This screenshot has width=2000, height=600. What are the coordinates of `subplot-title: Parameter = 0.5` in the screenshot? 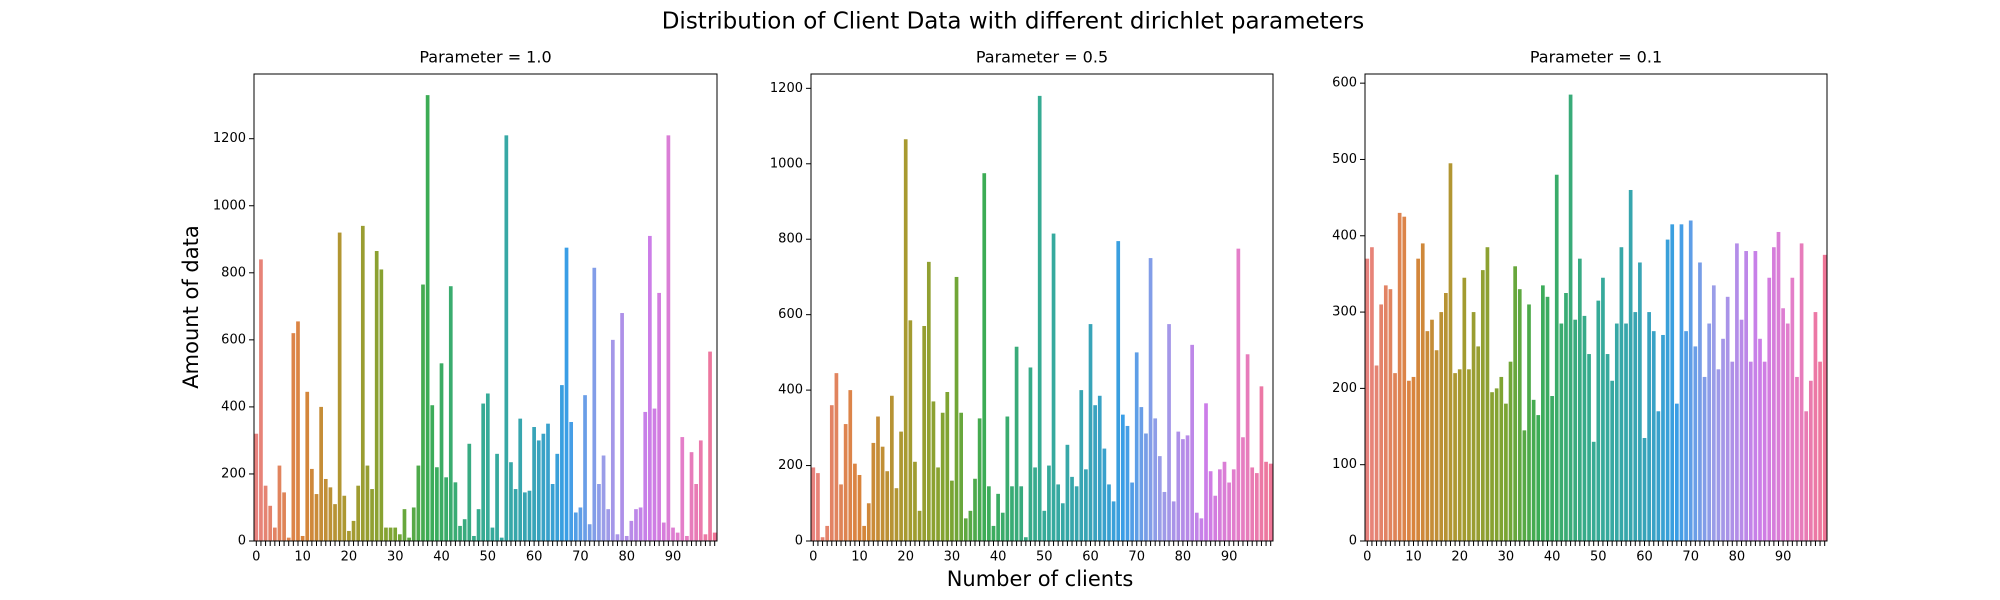 It's located at (1042, 57).